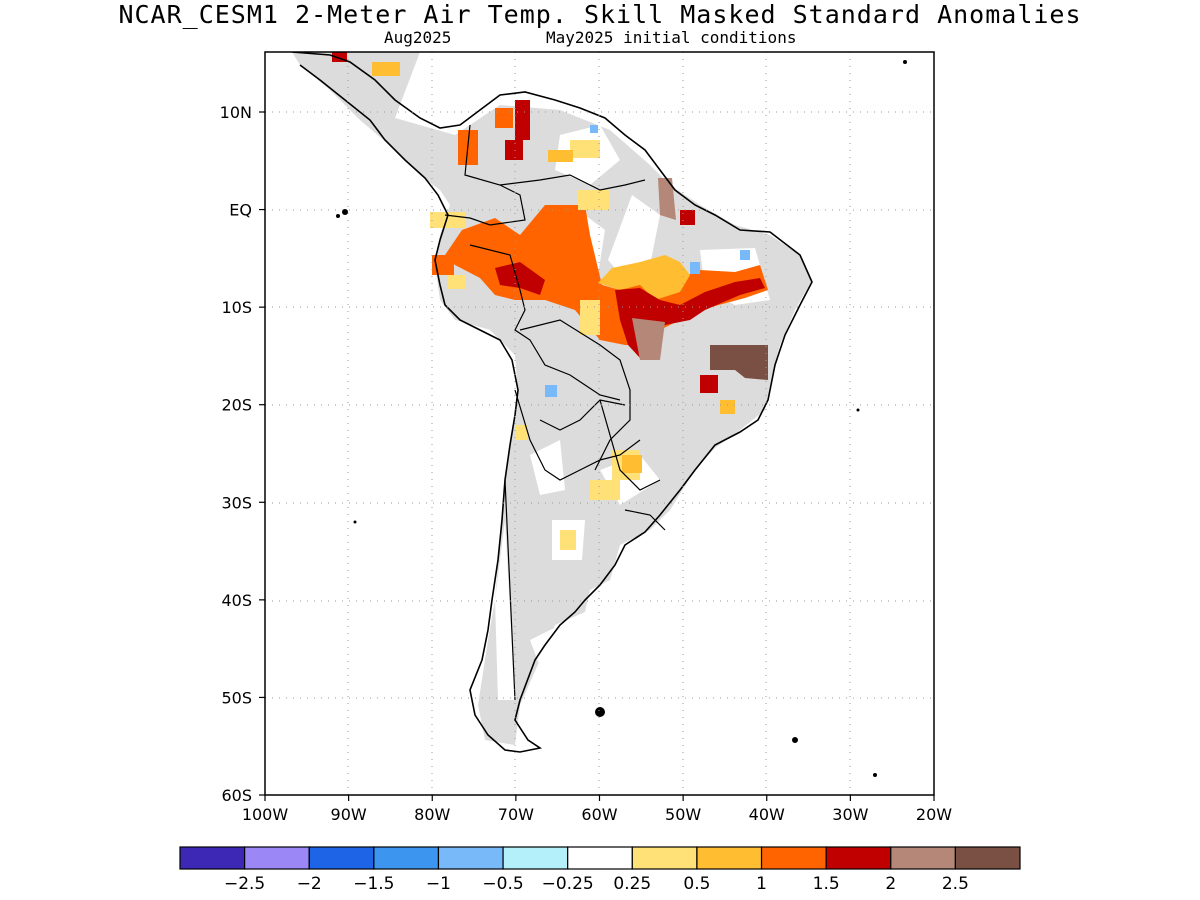 The width and height of the screenshot is (1200, 900). What do you see at coordinates (236, 697) in the screenshot?
I see `lat-tick-label: 50S` at bounding box center [236, 697].